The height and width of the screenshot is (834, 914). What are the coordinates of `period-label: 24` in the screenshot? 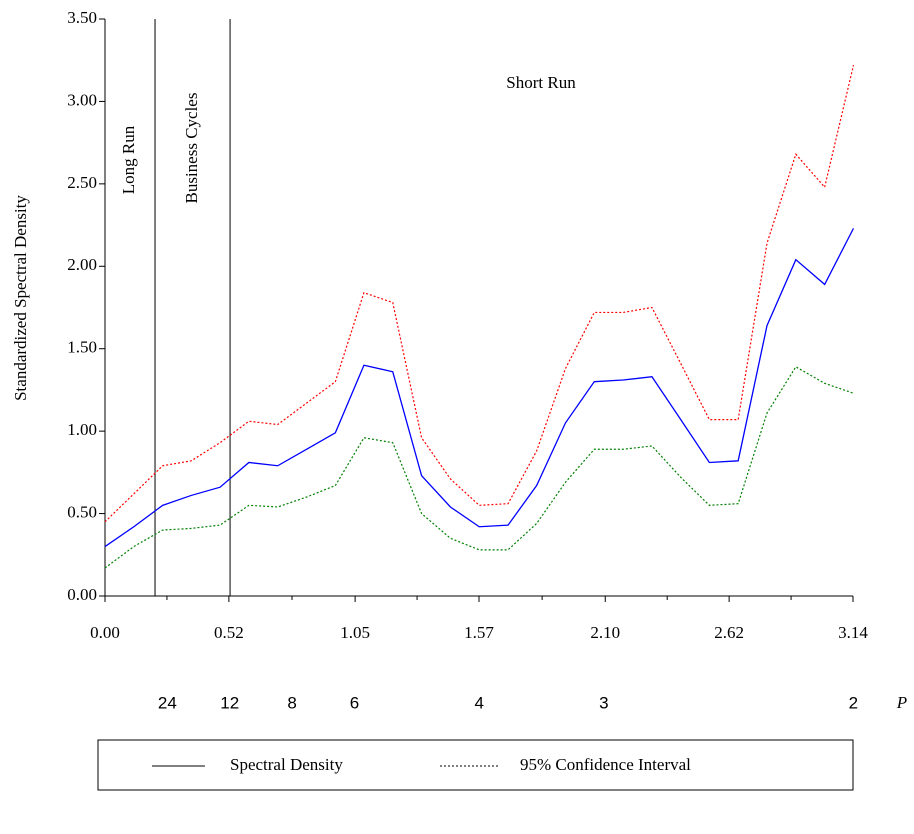 It's located at (167, 702).